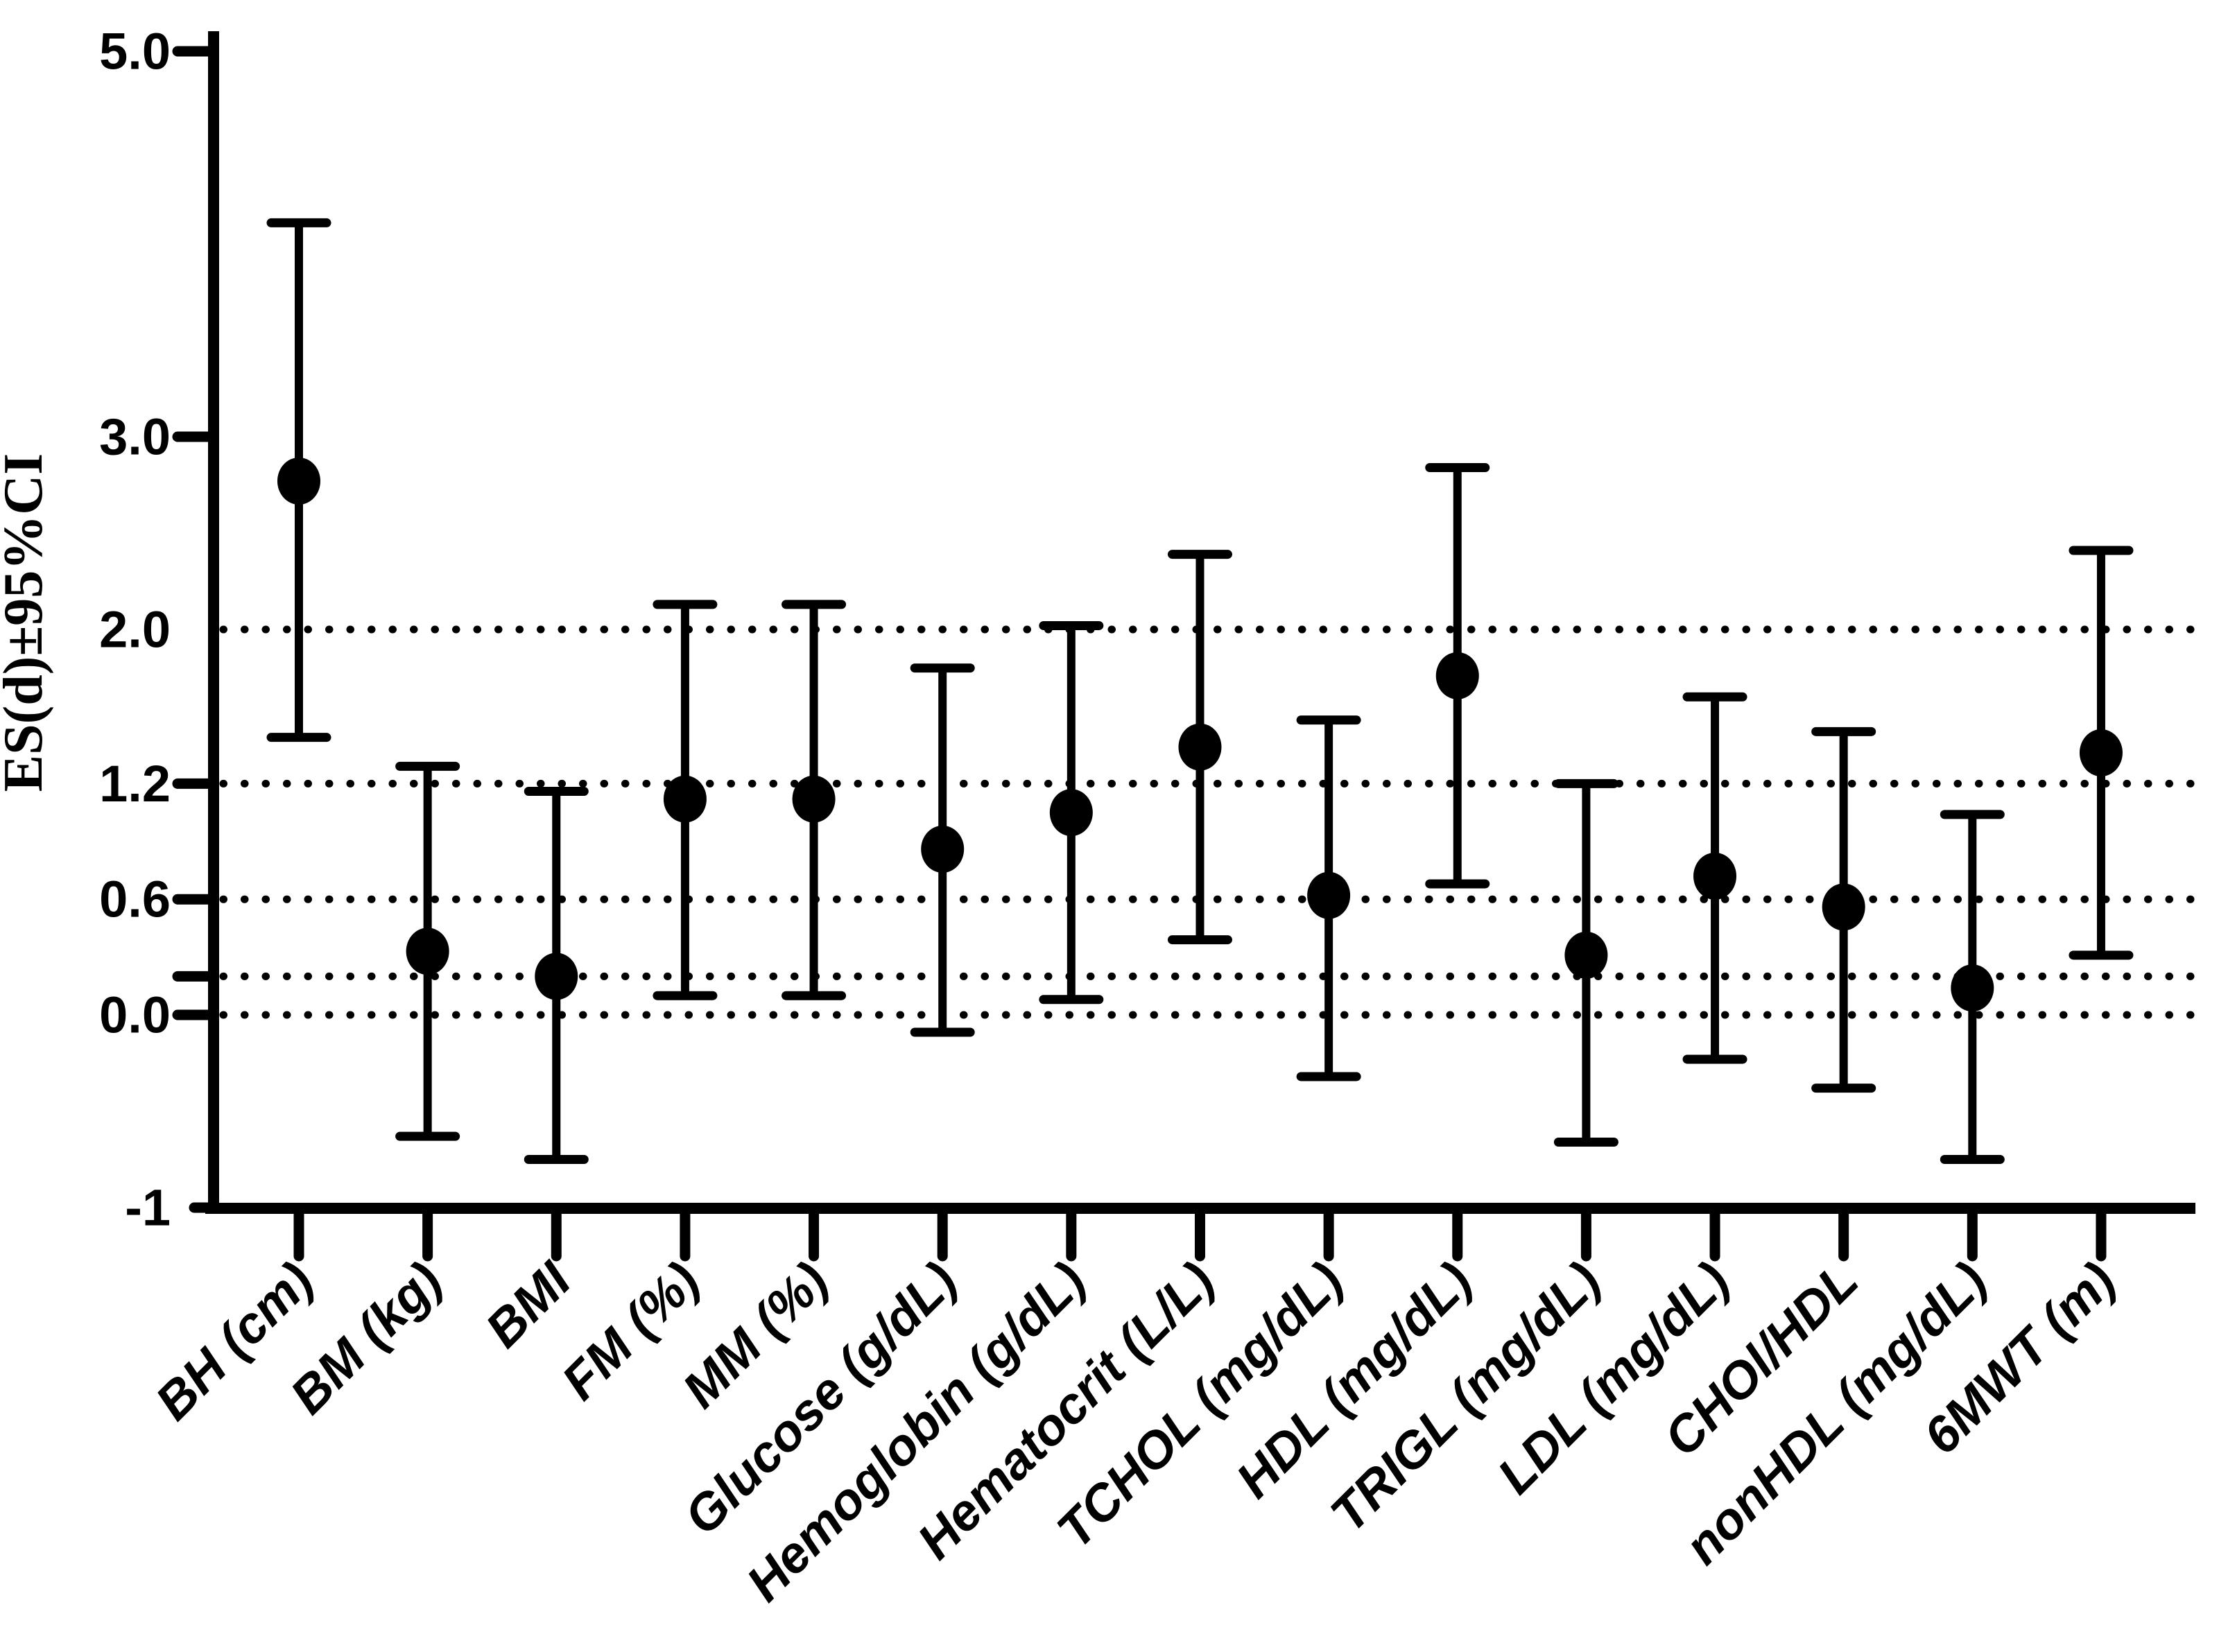 This screenshot has height=1652, width=2219. I want to click on errorbar-Hemoglobin (g/dL), so click(1071, 812).